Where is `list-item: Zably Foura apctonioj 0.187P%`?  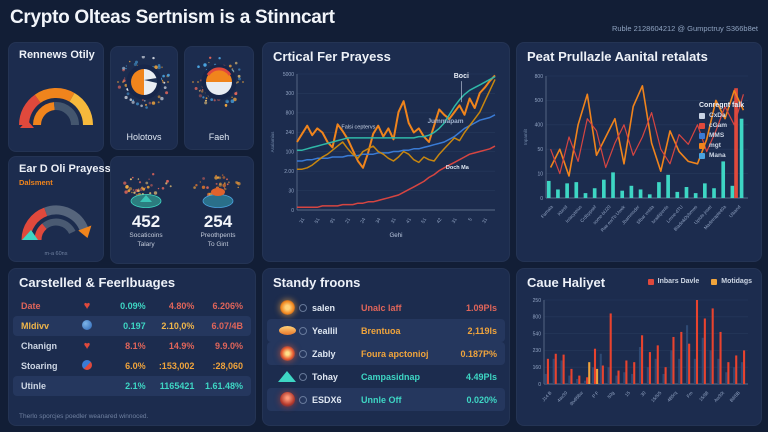
list-item: Zably Foura apctonioj 0.187P% is located at coordinates (386, 353).